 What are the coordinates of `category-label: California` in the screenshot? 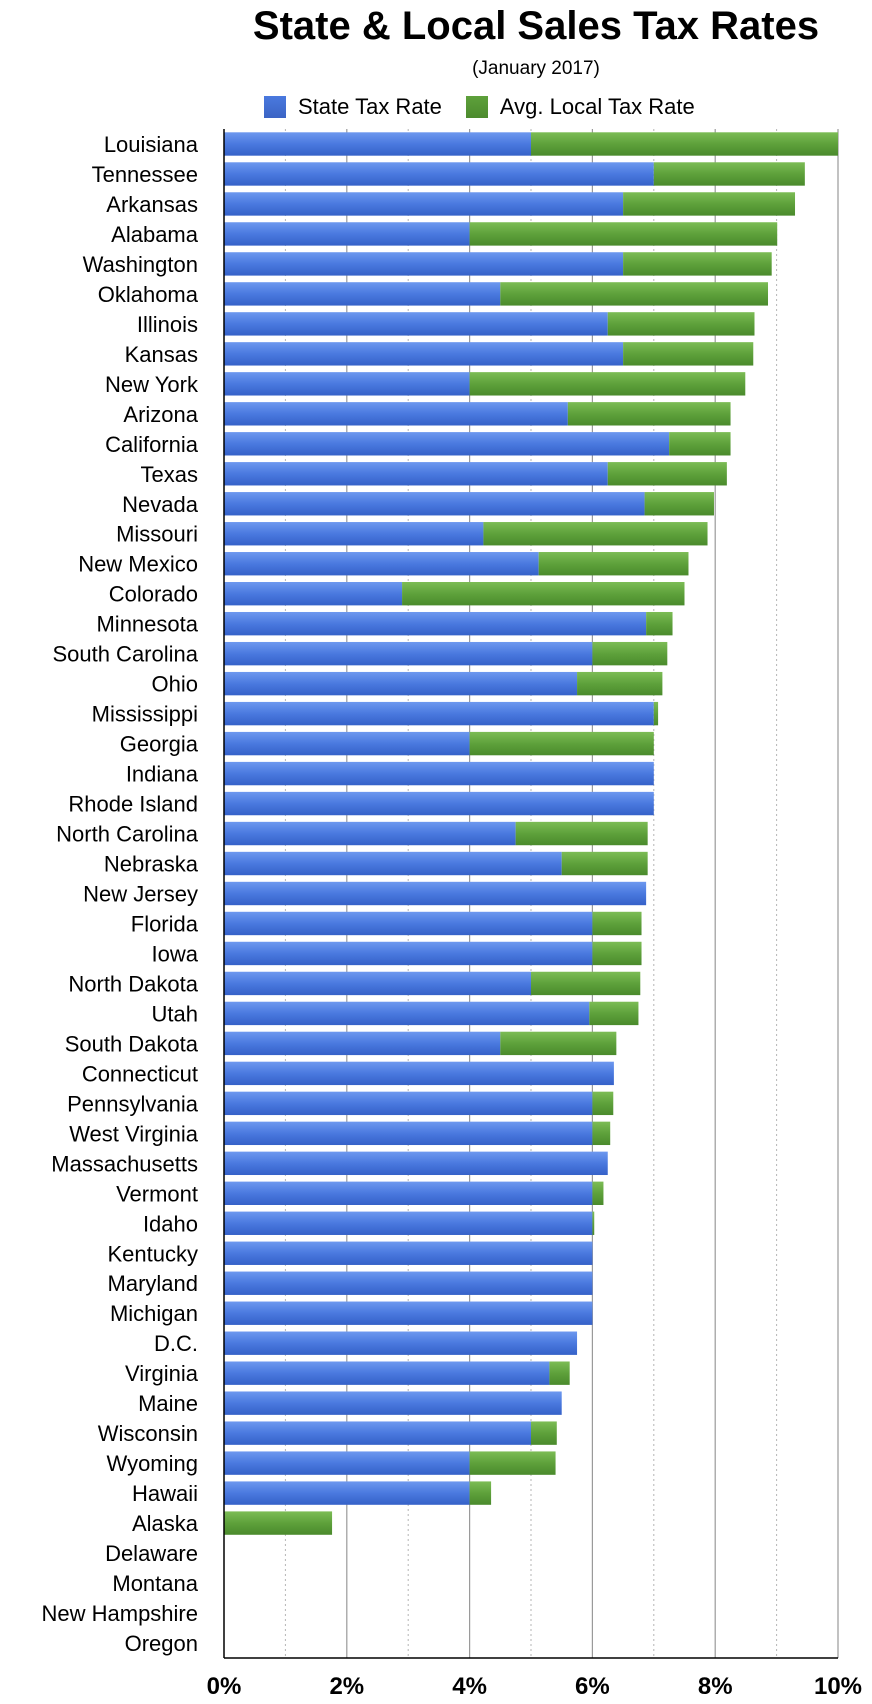 It's located at (152, 444).